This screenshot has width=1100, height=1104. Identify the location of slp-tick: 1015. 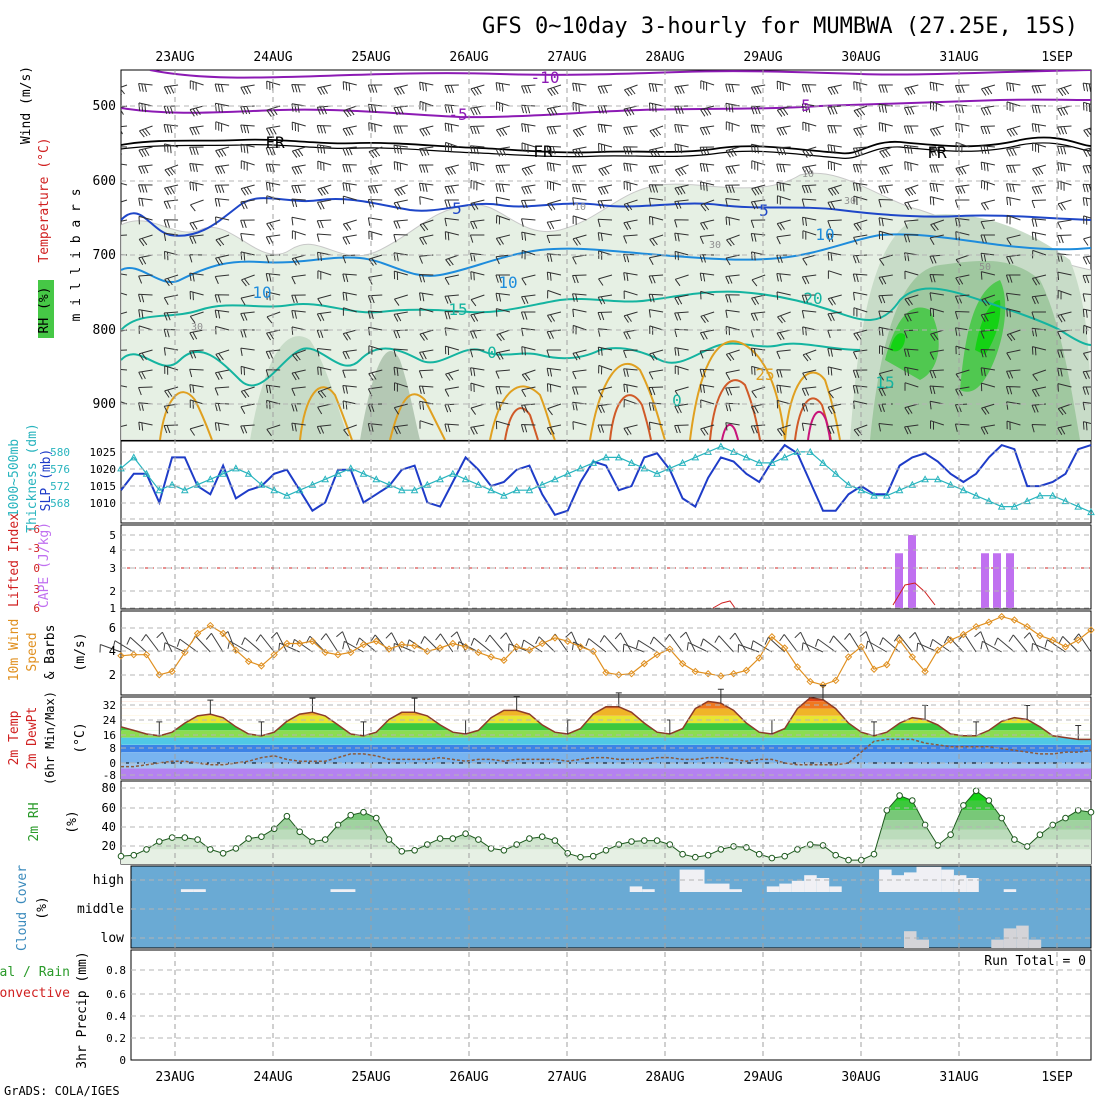
(103, 486).